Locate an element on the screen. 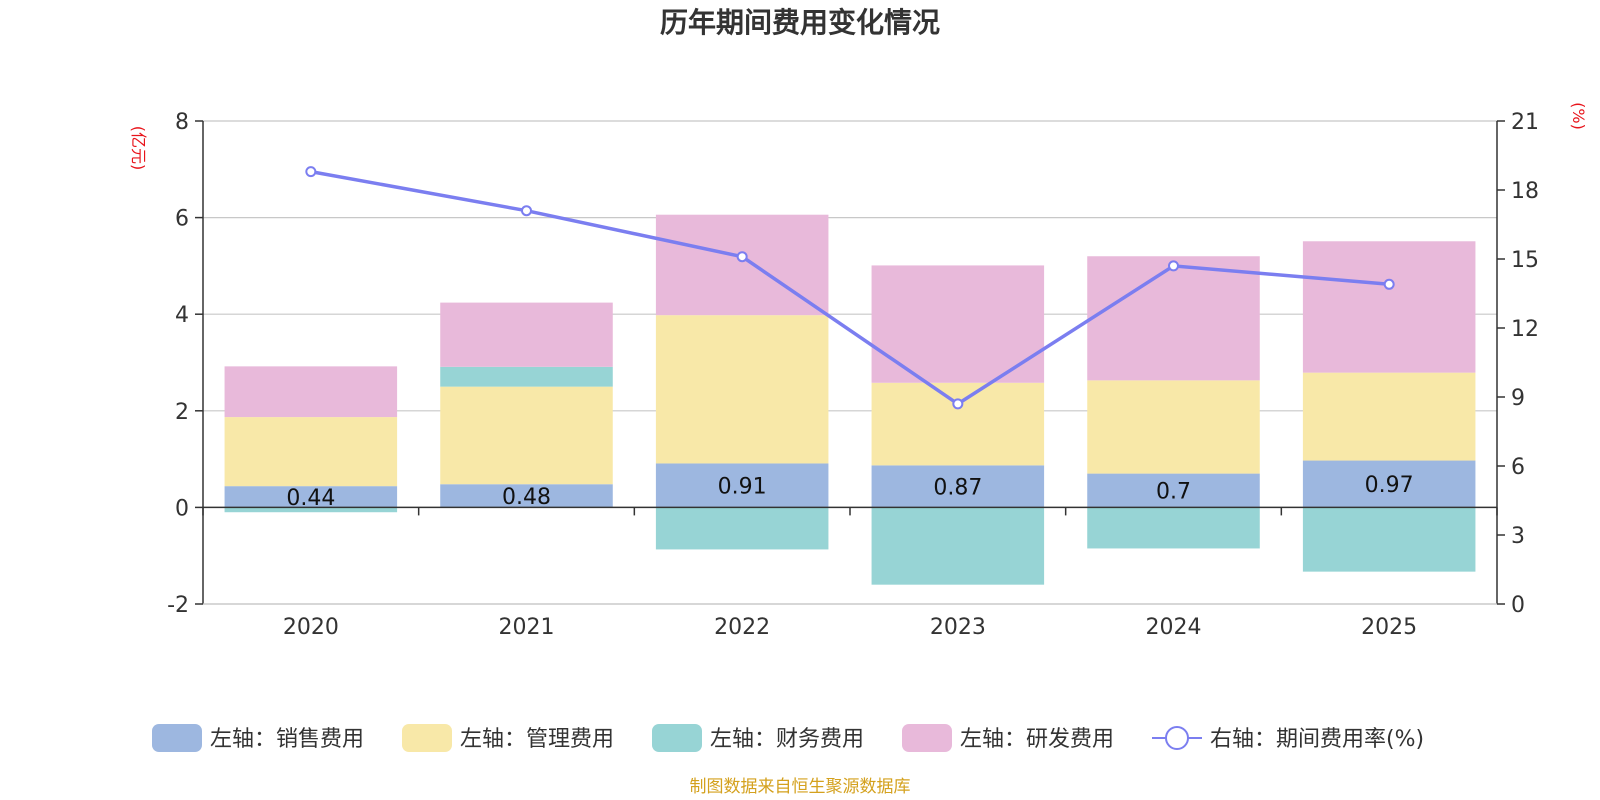  bar-labels: 0.44 0.48 0.91 0.87 0.7 0.97 is located at coordinates (849, 492).